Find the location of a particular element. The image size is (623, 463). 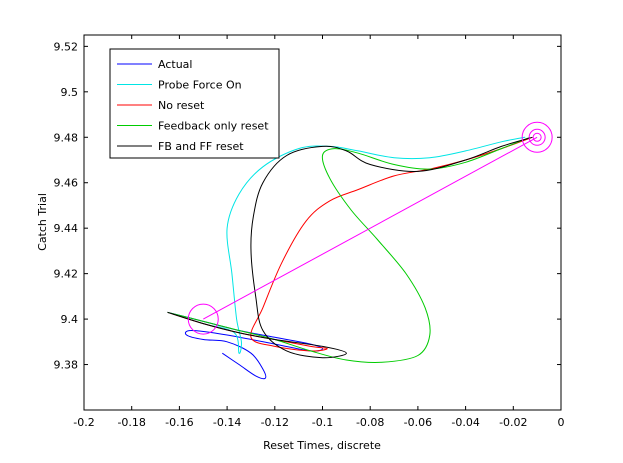

legend-label: FB and FF reset is located at coordinates (201, 146).